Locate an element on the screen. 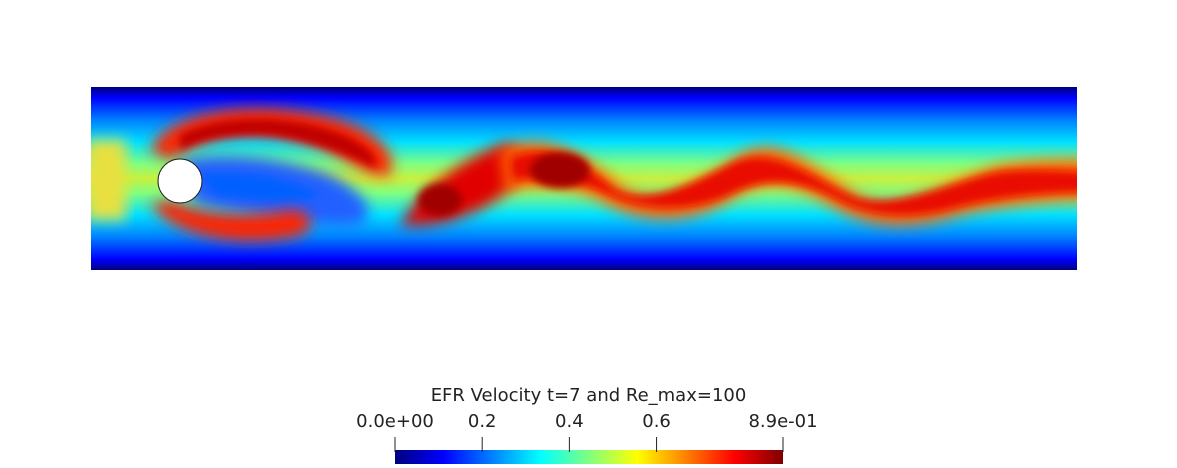 This screenshot has height=468, width=1177. colorbar-tick-label: 0.0e+00 is located at coordinates (395, 421).